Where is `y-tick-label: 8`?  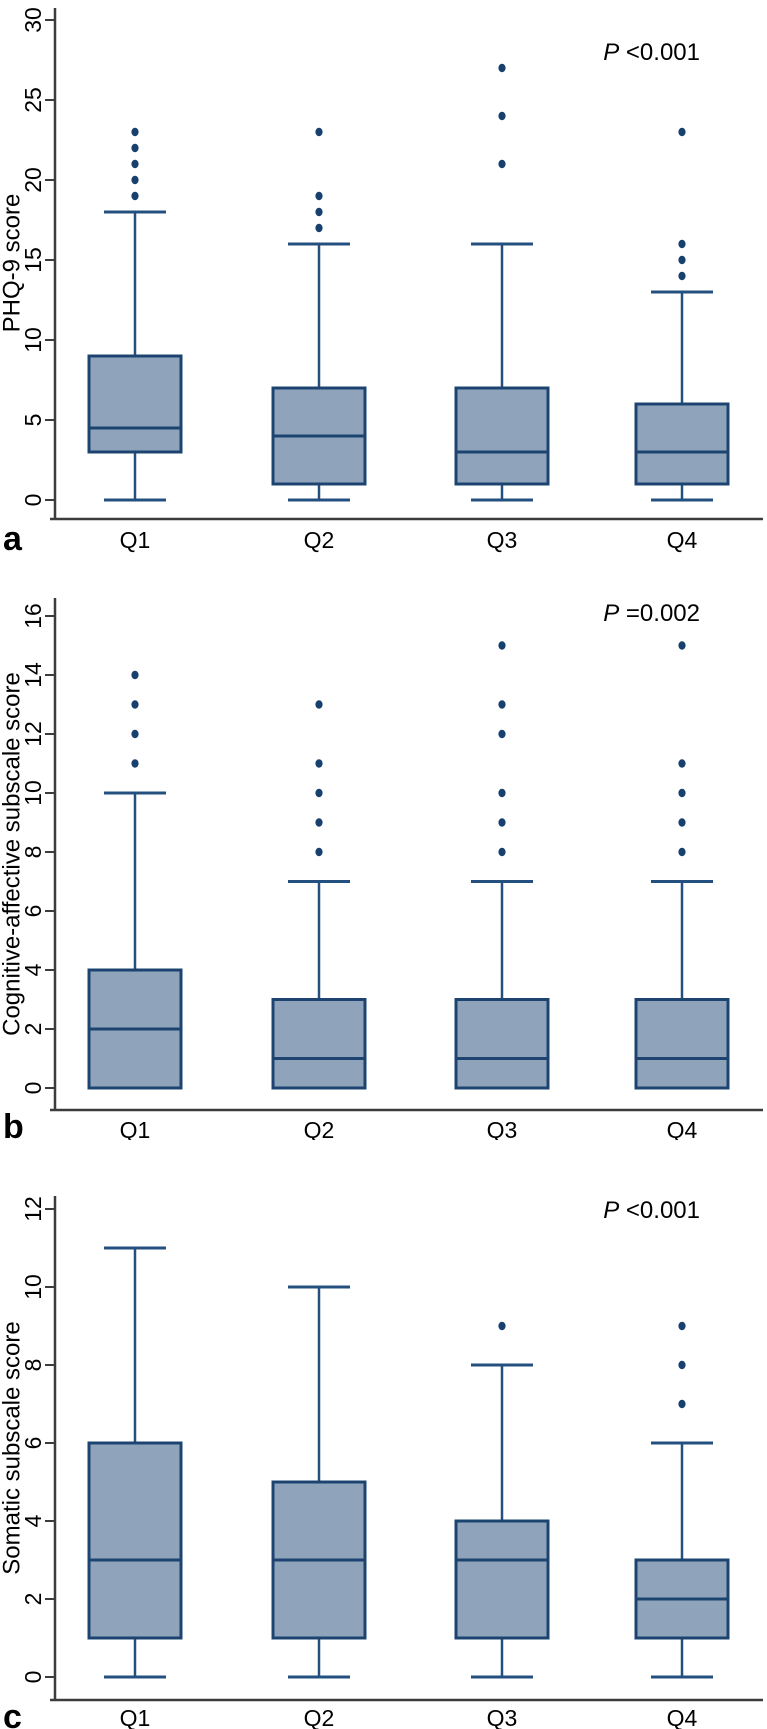
y-tick-label: 8 is located at coordinates (33, 1365).